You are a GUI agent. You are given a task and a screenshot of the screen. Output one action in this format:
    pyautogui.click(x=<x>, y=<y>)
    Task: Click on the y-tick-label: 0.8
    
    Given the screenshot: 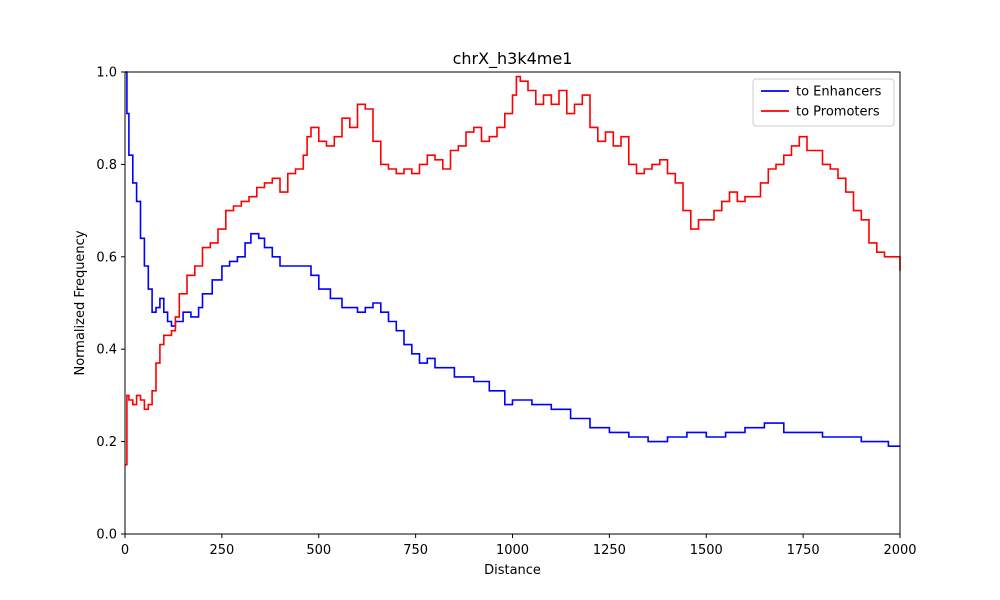 What is the action you would take?
    pyautogui.click(x=106, y=165)
    